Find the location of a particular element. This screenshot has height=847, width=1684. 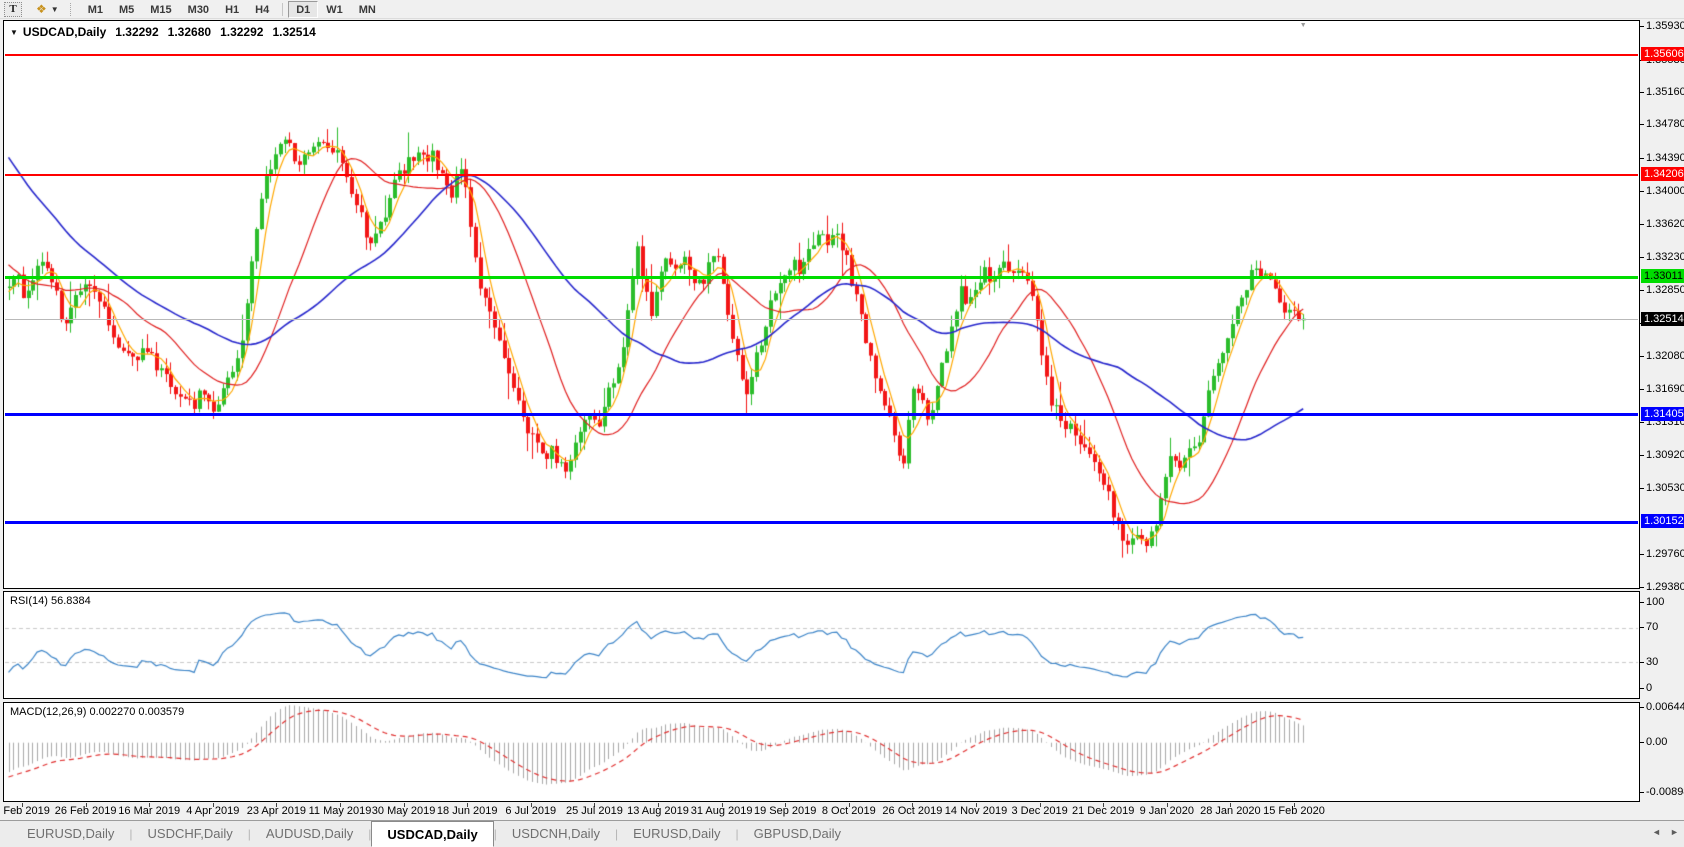

chart-tab-usdcnh-4: USDCNH,Daily is located at coordinates (555, 833).